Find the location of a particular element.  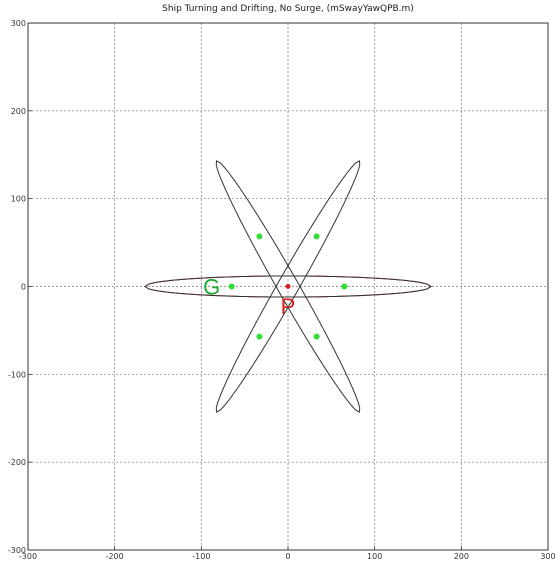

ship-outline is located at coordinates (288, 286).